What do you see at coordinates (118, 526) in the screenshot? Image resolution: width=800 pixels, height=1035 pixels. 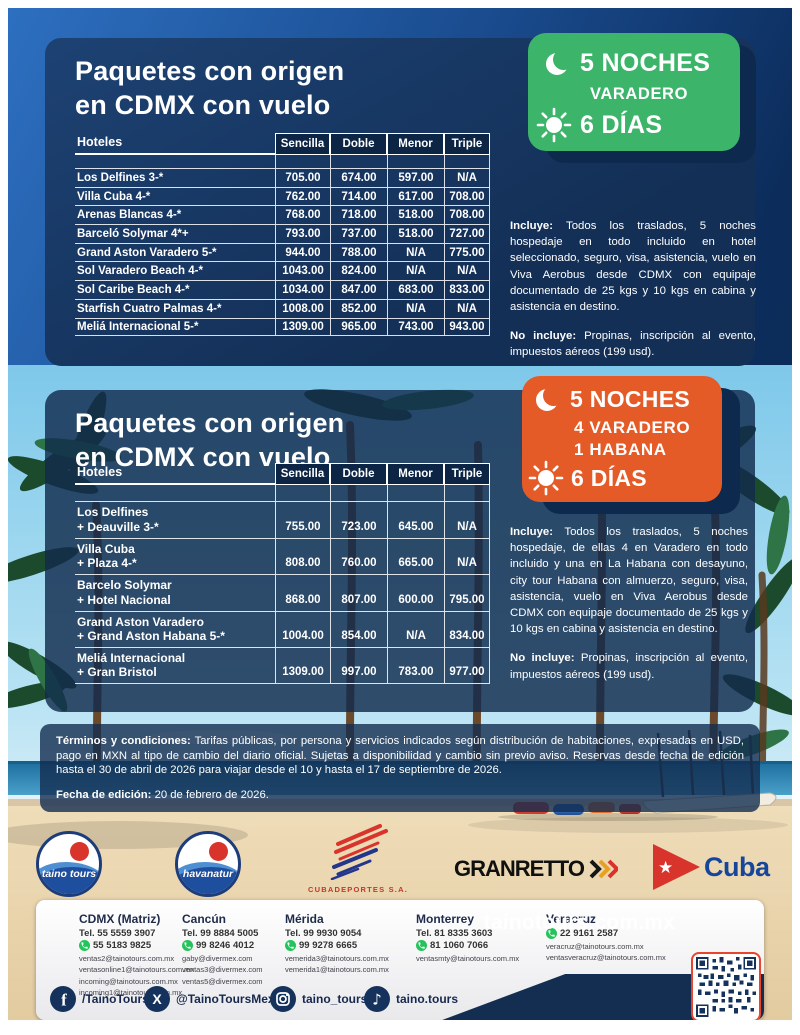 I see `hotel-name-2: + Deauville 3-*` at bounding box center [118, 526].